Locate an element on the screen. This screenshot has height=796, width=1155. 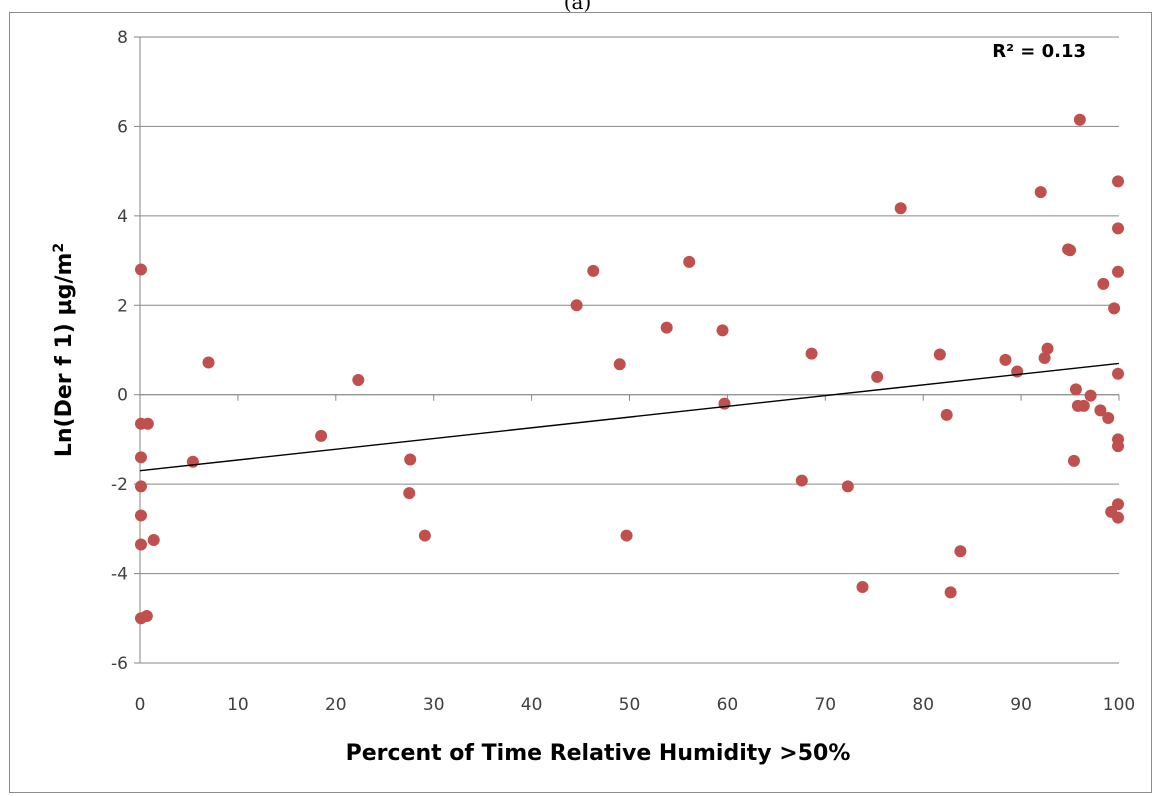
y-axis-title-text: Ln(Der f 1) µg/m is located at coordinates (64, 355).